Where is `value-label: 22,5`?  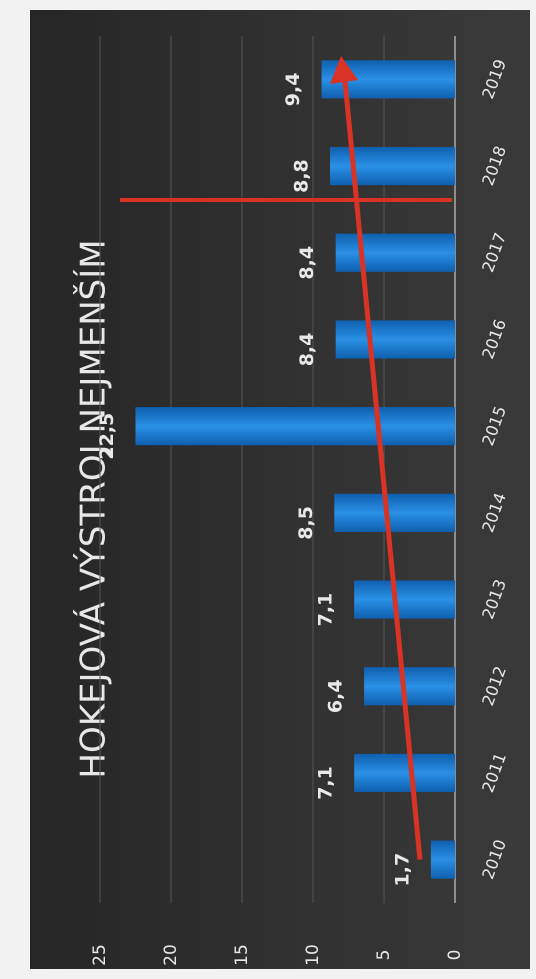
value-label: 22,5 is located at coordinates (107, 436).